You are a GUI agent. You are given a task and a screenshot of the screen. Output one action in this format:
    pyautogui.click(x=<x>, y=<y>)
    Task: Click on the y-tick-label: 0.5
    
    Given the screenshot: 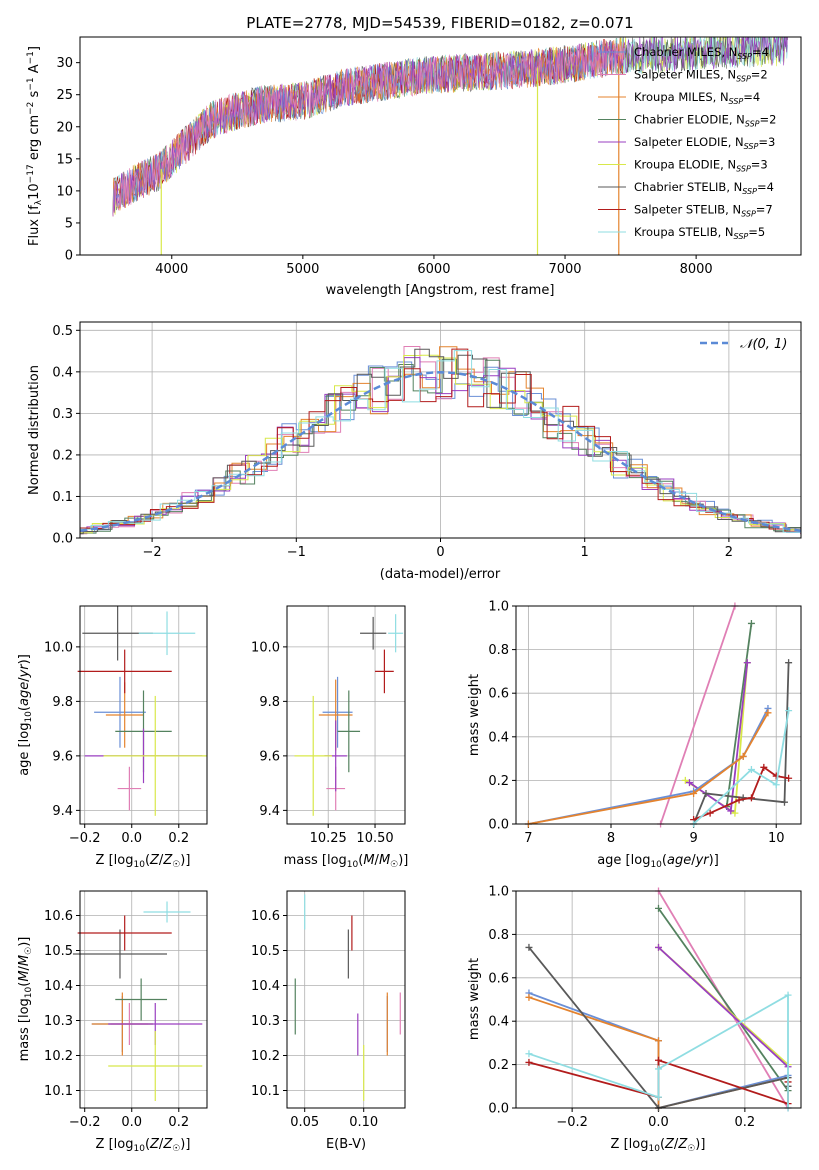 What is the action you would take?
    pyautogui.click(x=62, y=331)
    